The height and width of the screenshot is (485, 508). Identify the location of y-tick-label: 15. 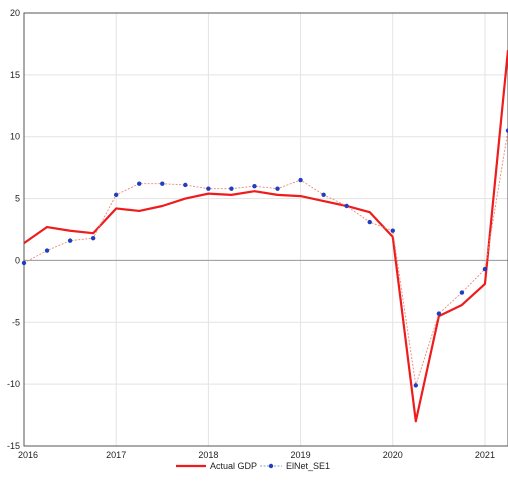
(15, 75).